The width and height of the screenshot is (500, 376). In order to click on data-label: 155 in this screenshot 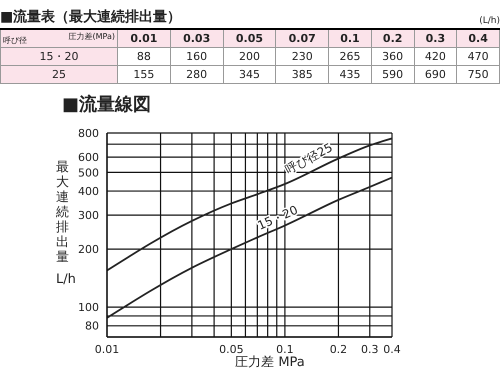, I will do `click(144, 75)`.